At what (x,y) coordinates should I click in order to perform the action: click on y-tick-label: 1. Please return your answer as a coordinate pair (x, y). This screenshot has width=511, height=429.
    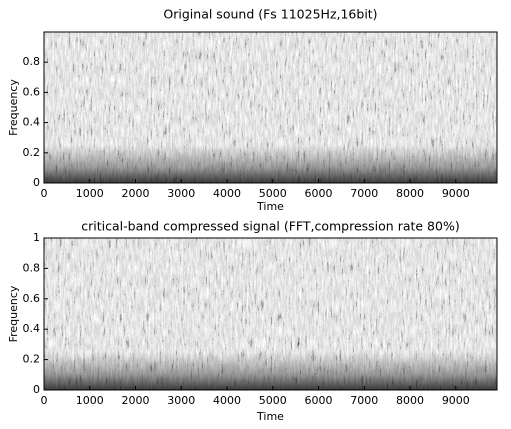
    Looking at the image, I should click on (36, 237).